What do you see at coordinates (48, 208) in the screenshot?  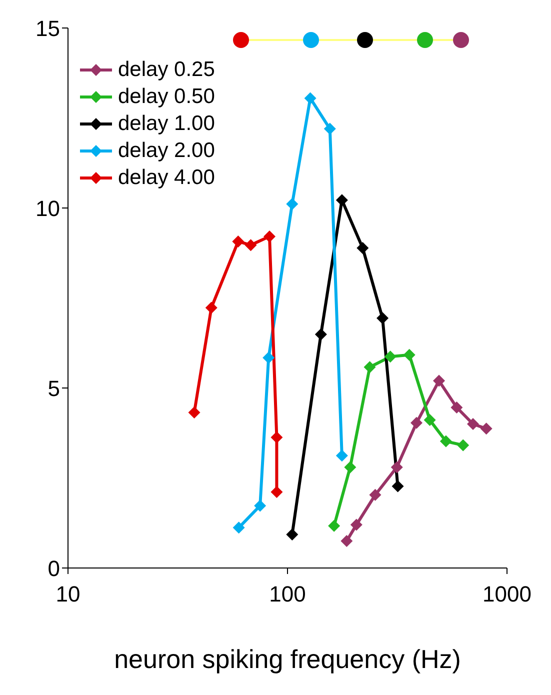 I see `y-tick-label: 10` at bounding box center [48, 208].